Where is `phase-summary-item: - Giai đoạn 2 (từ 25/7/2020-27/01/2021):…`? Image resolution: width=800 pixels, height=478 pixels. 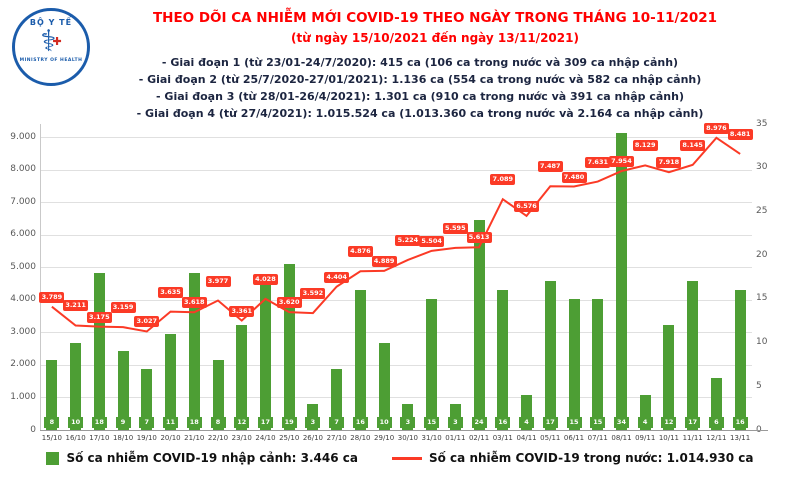 phase-summary-item: - Giai đoạn 2 (từ 25/7/2020-27/01/2021):… is located at coordinates (420, 79).